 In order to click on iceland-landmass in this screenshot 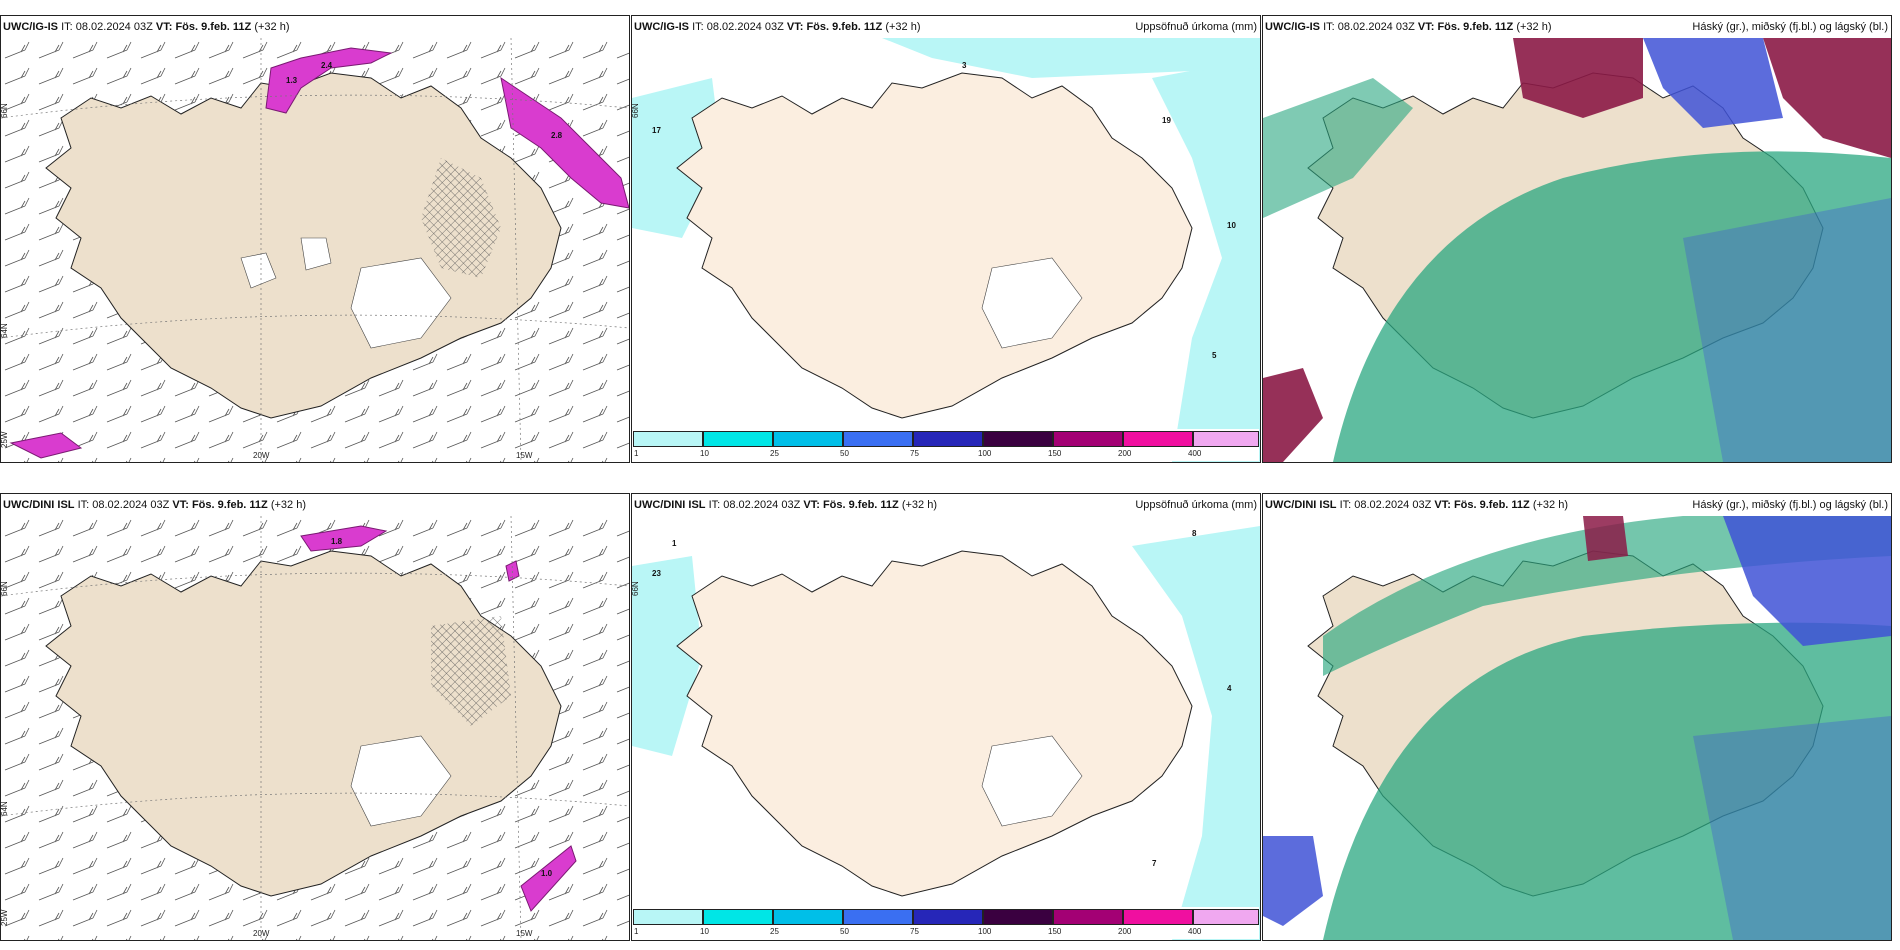, I will do `click(934, 245)`.